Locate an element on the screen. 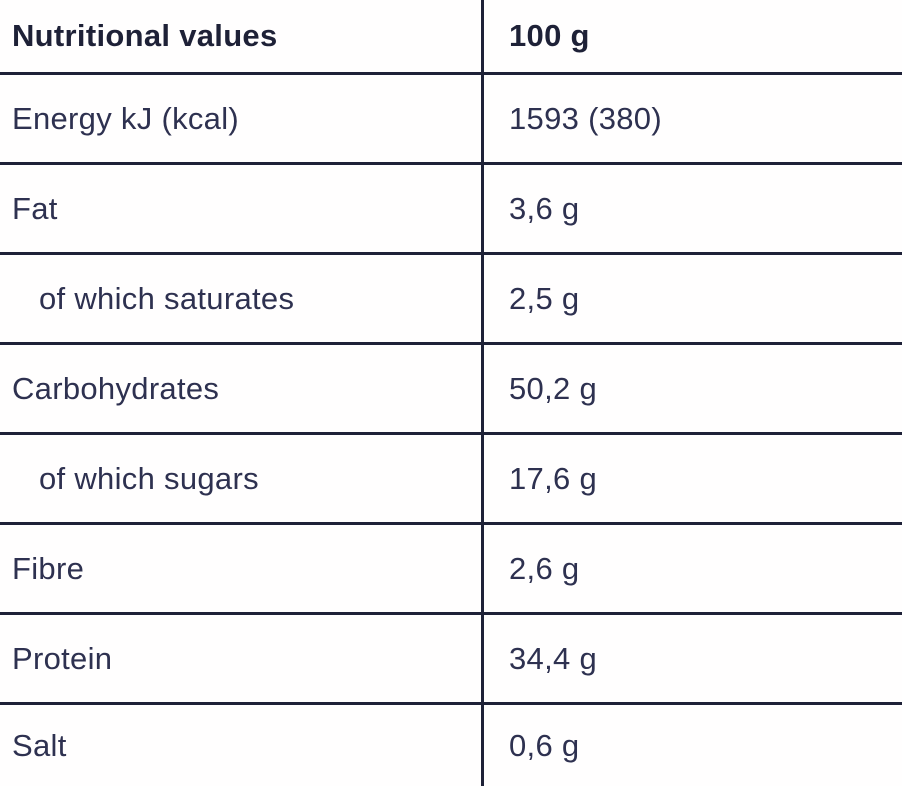 The height and width of the screenshot is (786, 902). table-row-fibre: Fibre 2,6 g is located at coordinates (451, 570).